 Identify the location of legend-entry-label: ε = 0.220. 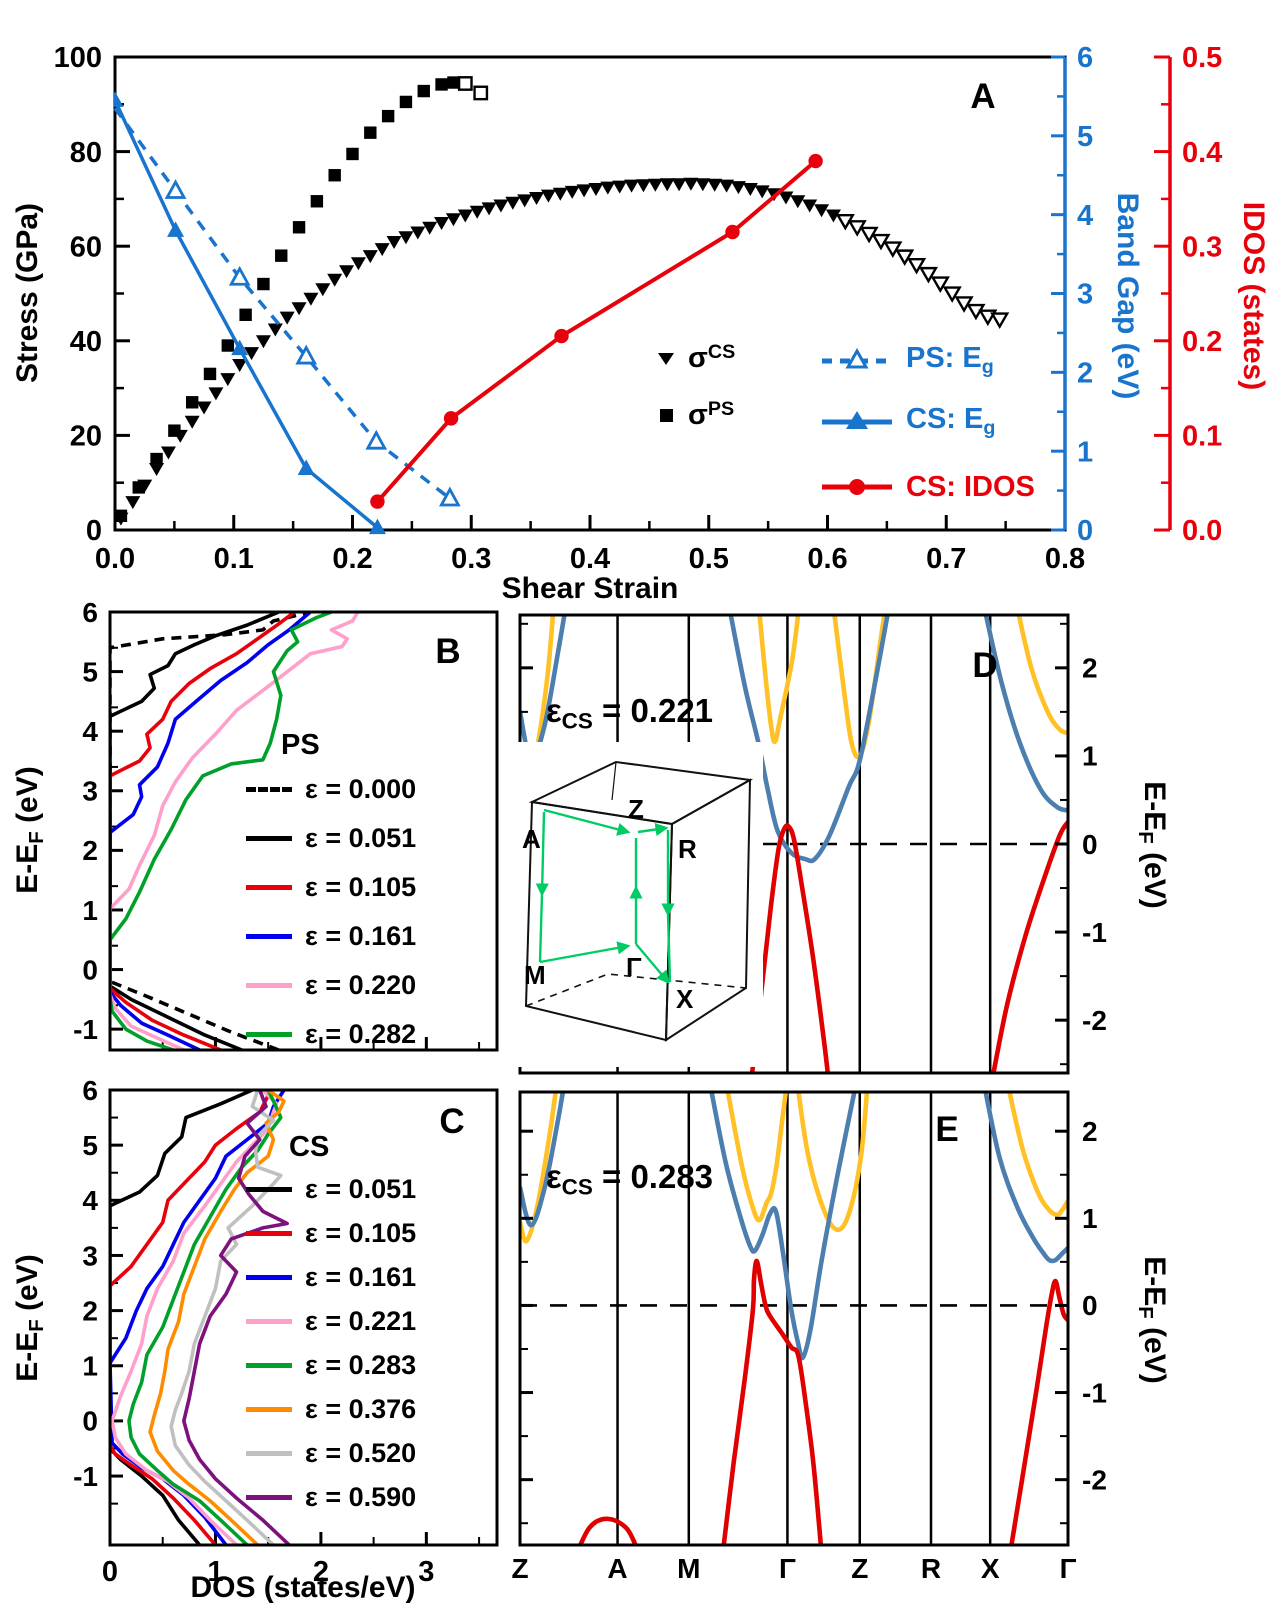
(361, 985).